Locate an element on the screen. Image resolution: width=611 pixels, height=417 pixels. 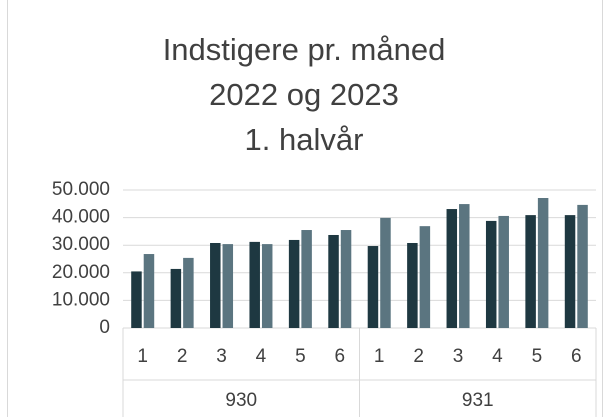
chart-title: 2022 og 2023 is located at coordinates (304, 94).